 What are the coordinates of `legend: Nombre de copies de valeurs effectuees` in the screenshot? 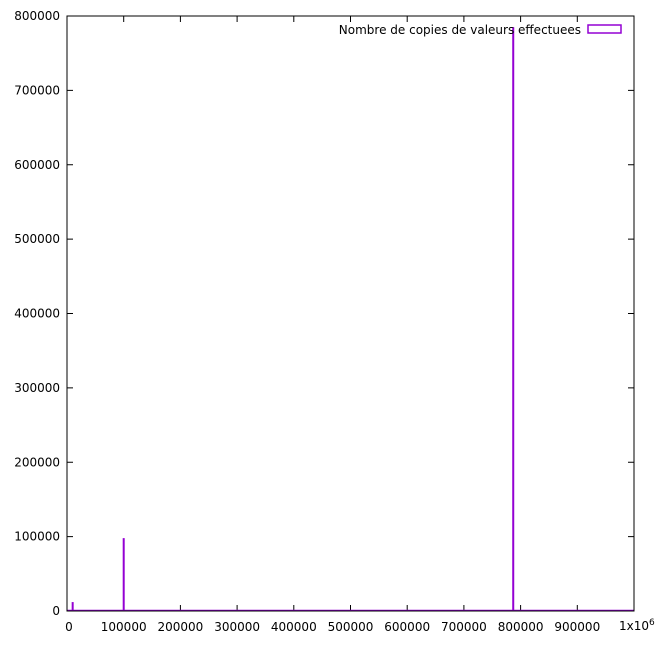 It's located at (480, 30).